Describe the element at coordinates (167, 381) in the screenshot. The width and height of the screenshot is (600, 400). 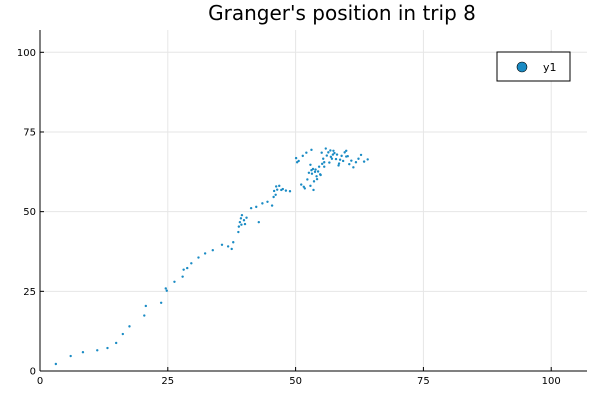
I see `x-tick-label: 25` at that location.